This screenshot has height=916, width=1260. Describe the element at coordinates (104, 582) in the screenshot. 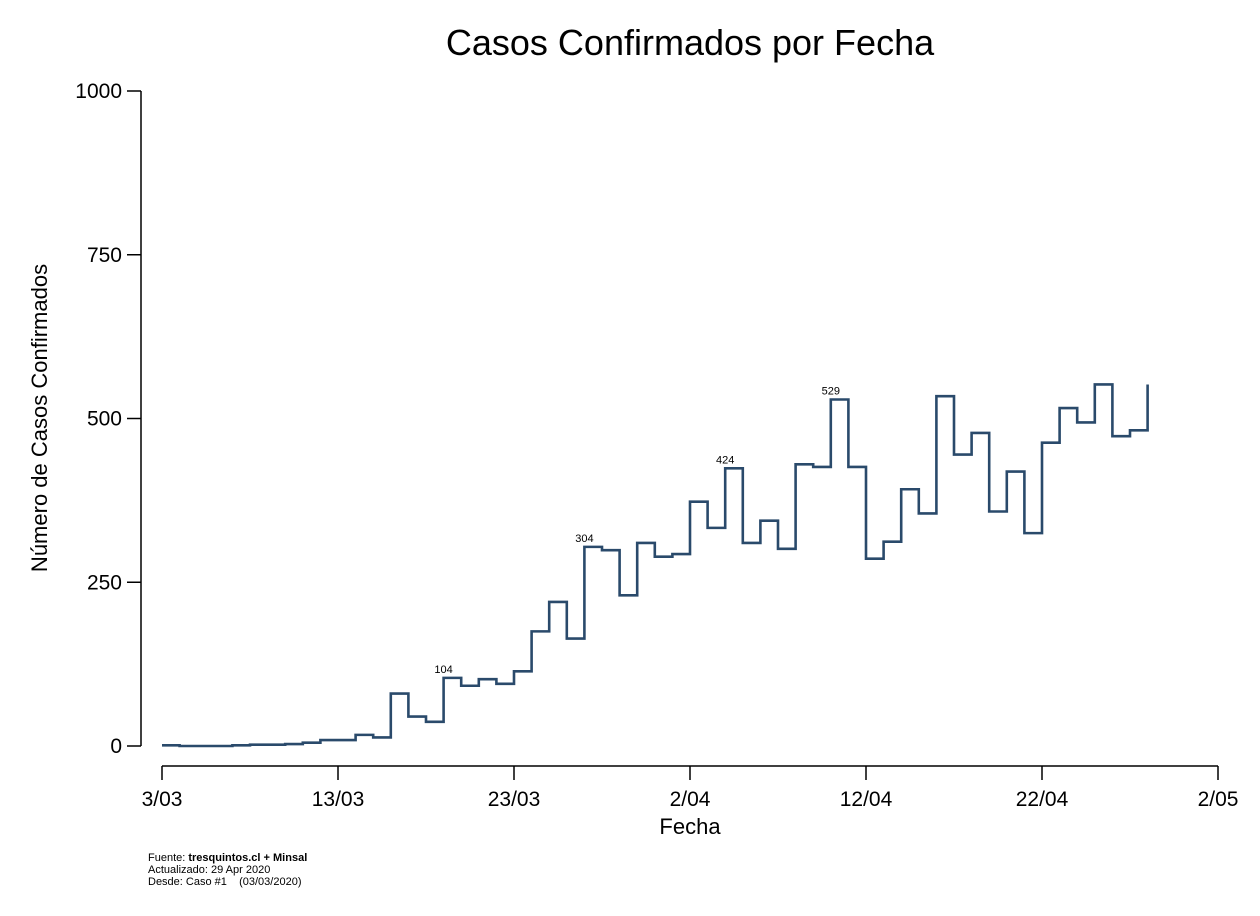

I see `y-tick-label: 250` at that location.